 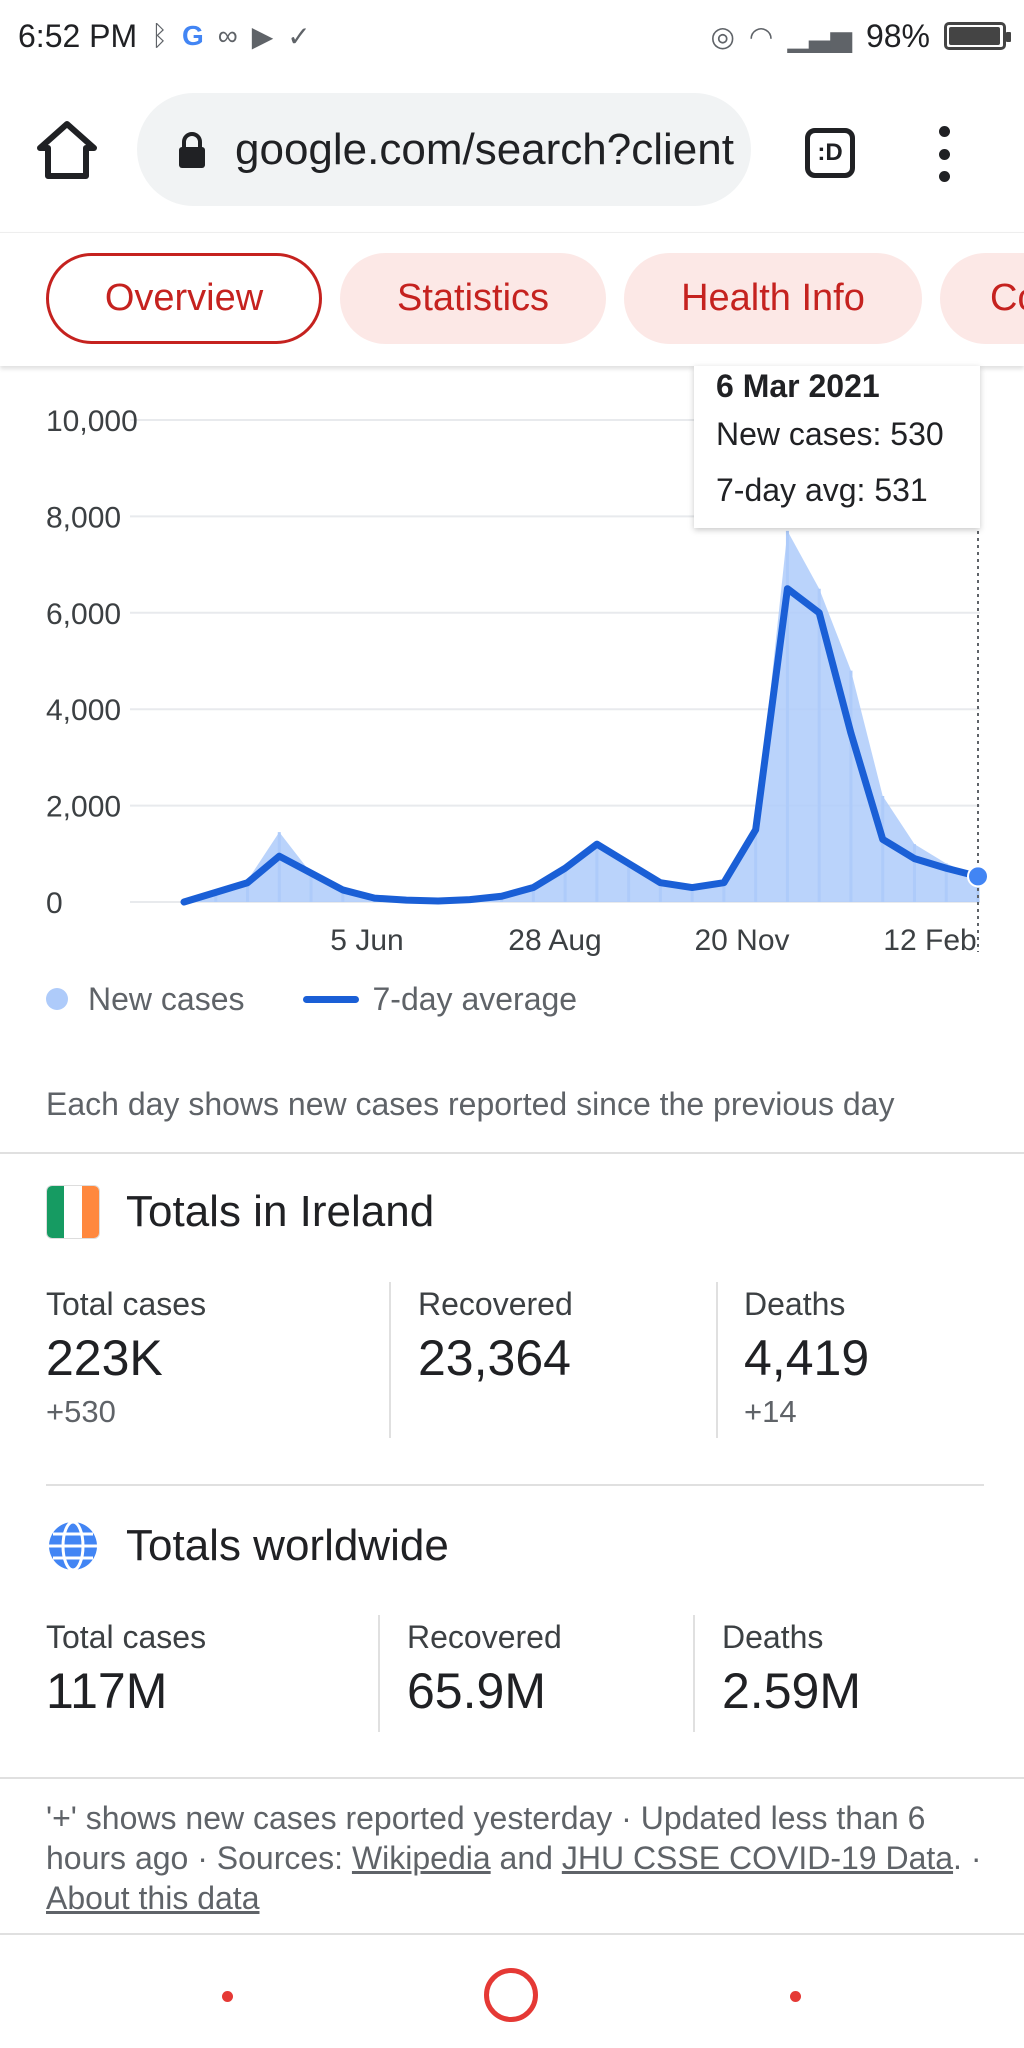 I want to click on stat-value: 23,364, so click(x=494, y=1358).